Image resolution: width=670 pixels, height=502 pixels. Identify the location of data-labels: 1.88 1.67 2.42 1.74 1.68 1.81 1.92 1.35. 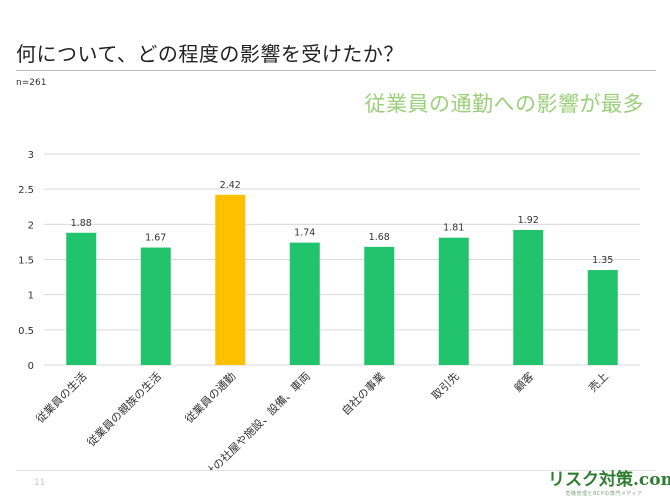
(342, 223).